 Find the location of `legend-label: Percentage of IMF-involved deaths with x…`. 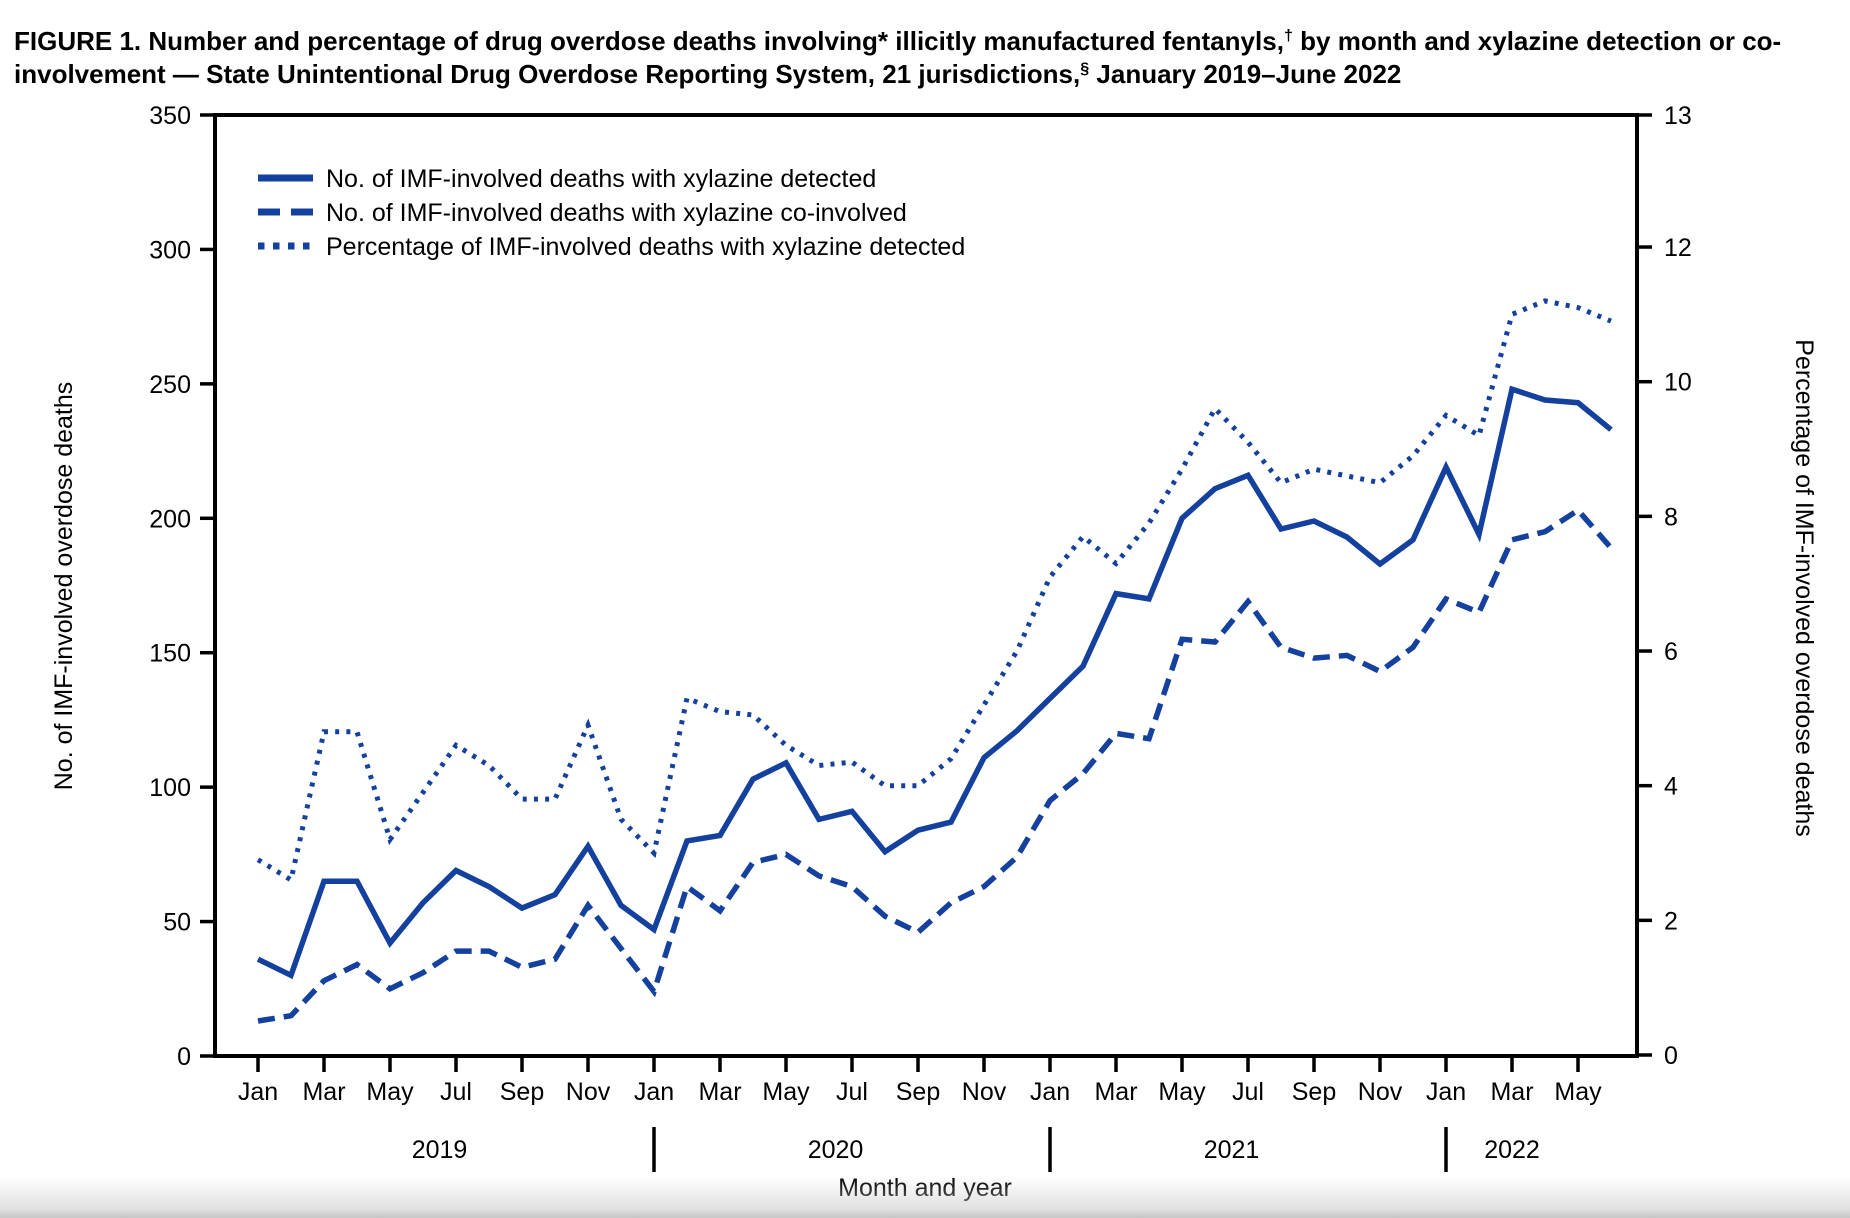

legend-label: Percentage of IMF-involved deaths with x… is located at coordinates (645, 247).